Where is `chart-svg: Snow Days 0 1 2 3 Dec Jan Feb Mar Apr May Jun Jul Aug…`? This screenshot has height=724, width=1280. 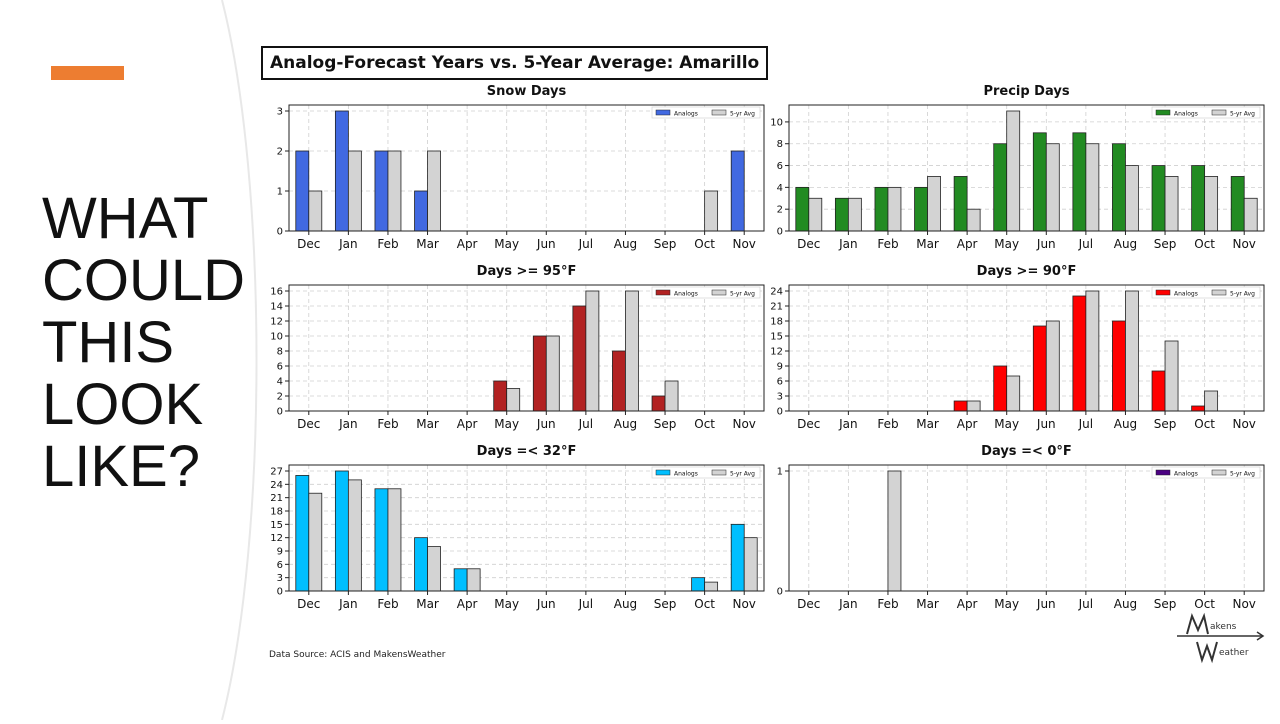 chart-svg: Snow Days 0 1 2 3 Dec Jan Feb Mar Apr May Jun Jul Aug… is located at coordinates (521, 167).